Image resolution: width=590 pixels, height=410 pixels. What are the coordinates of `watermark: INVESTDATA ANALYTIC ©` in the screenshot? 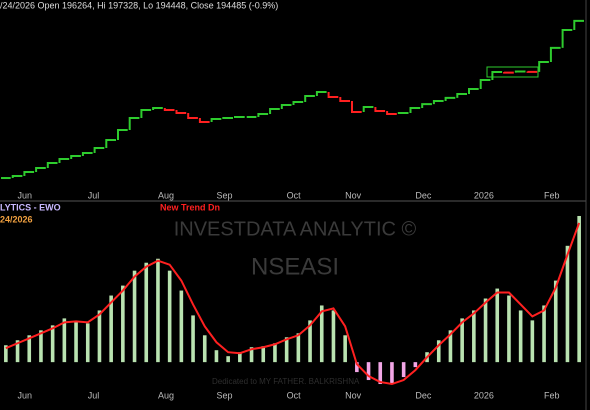 It's located at (295, 229).